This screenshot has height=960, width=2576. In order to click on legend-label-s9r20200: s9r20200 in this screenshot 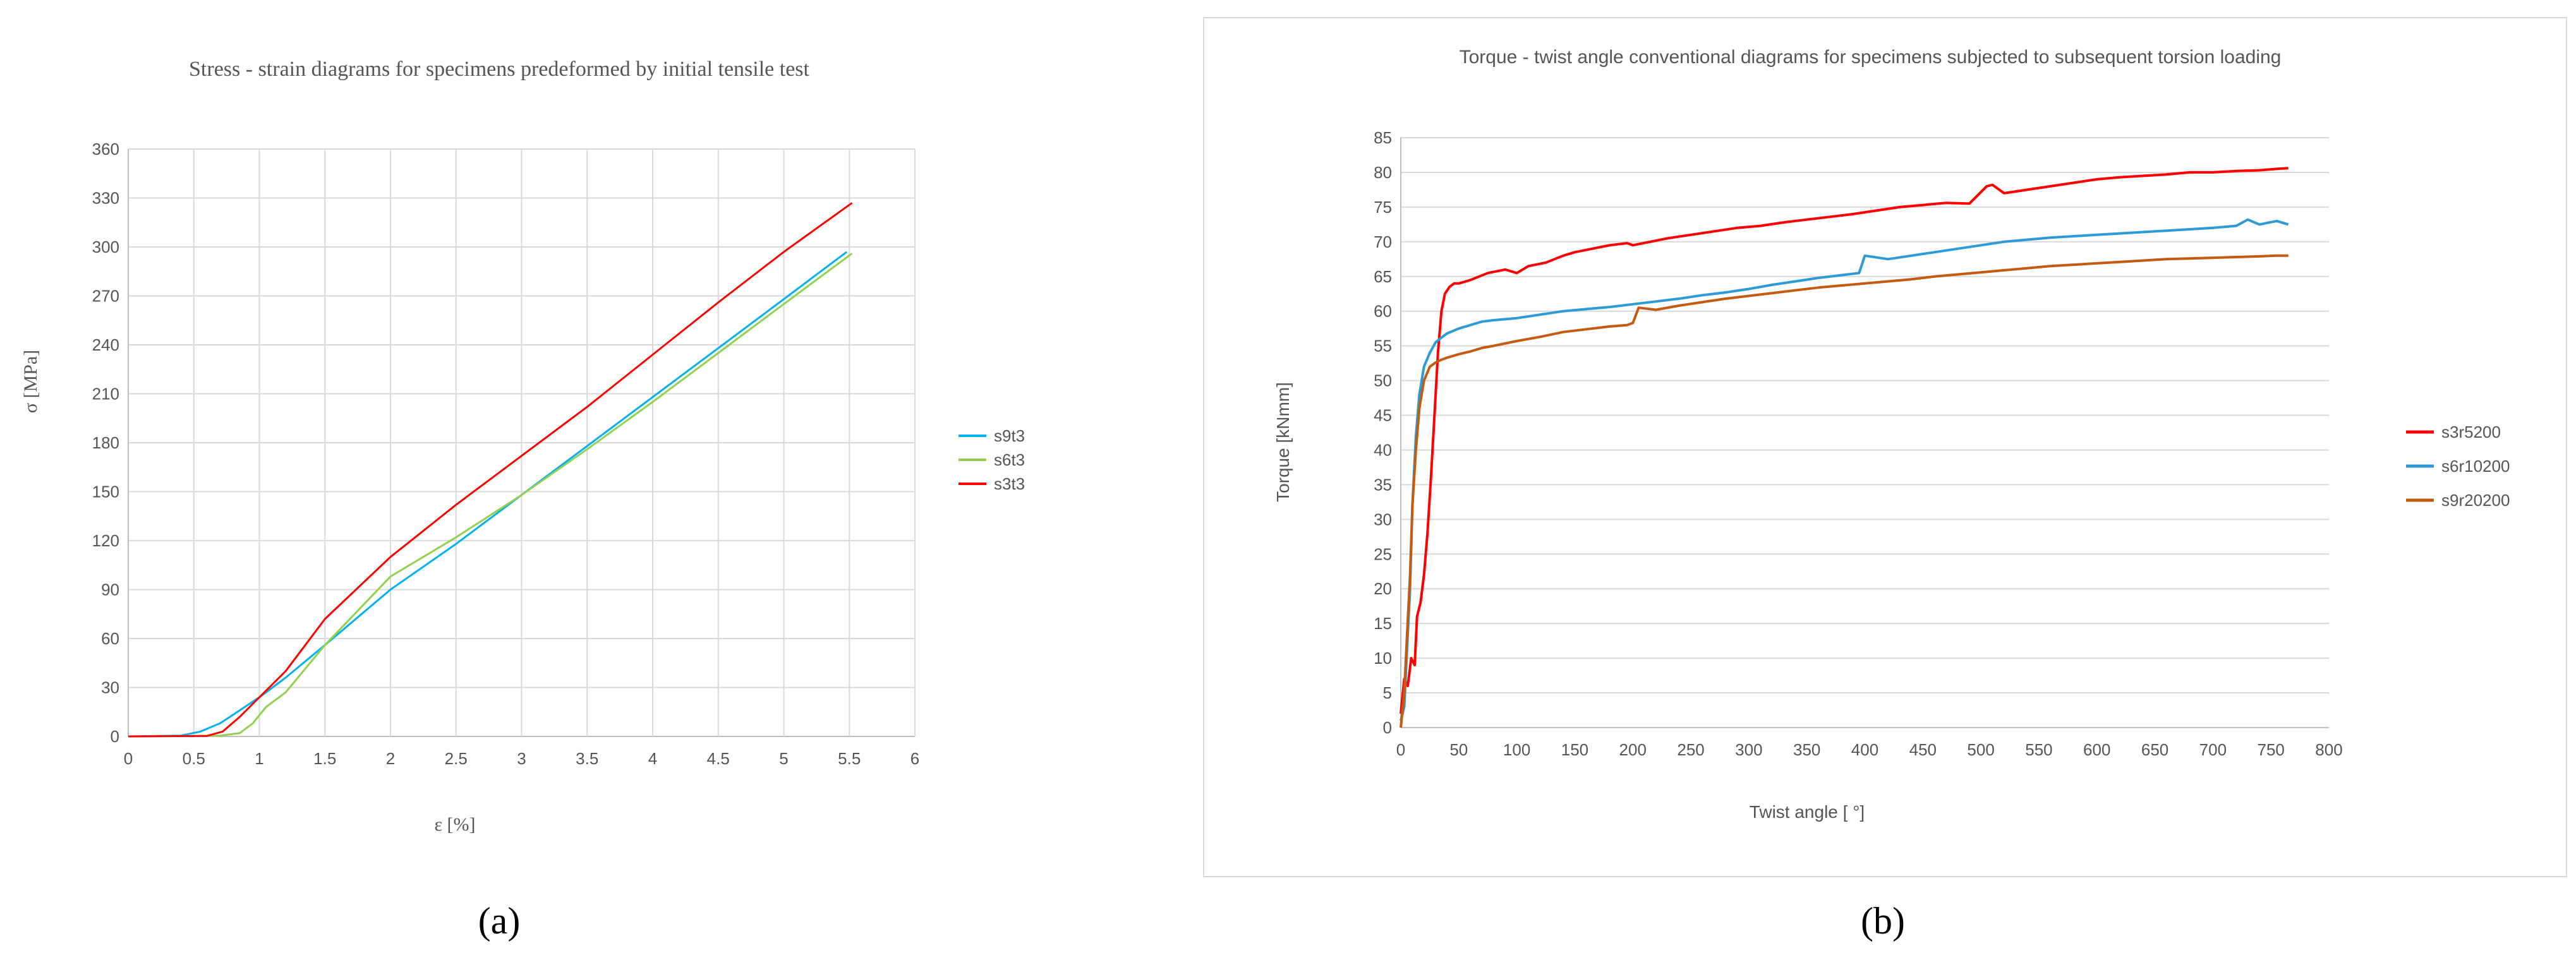, I will do `click(2475, 500)`.